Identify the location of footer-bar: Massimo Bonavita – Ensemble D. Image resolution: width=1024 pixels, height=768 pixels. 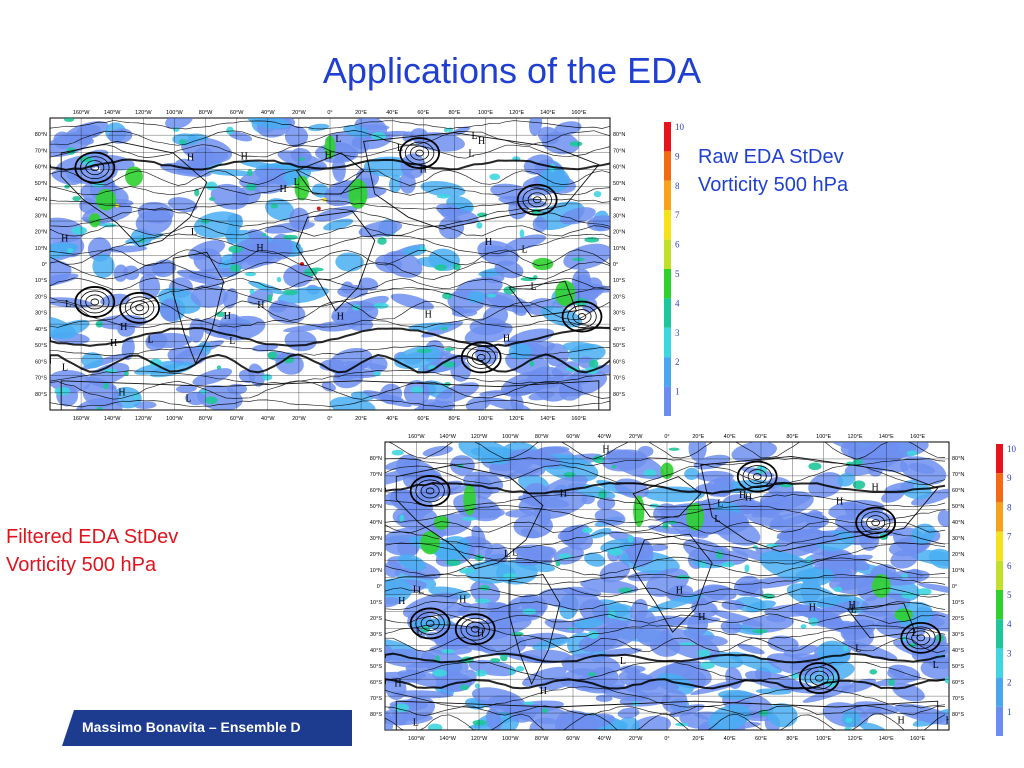
(207, 728).